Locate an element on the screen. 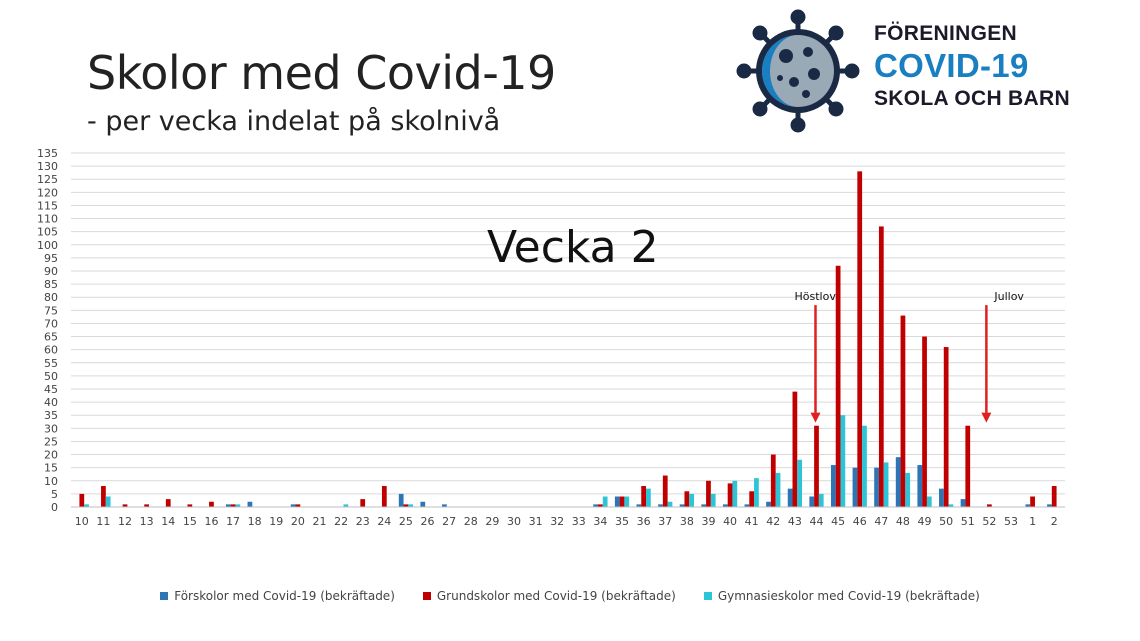  y-tick-label: 90 is located at coordinates (51, 271).